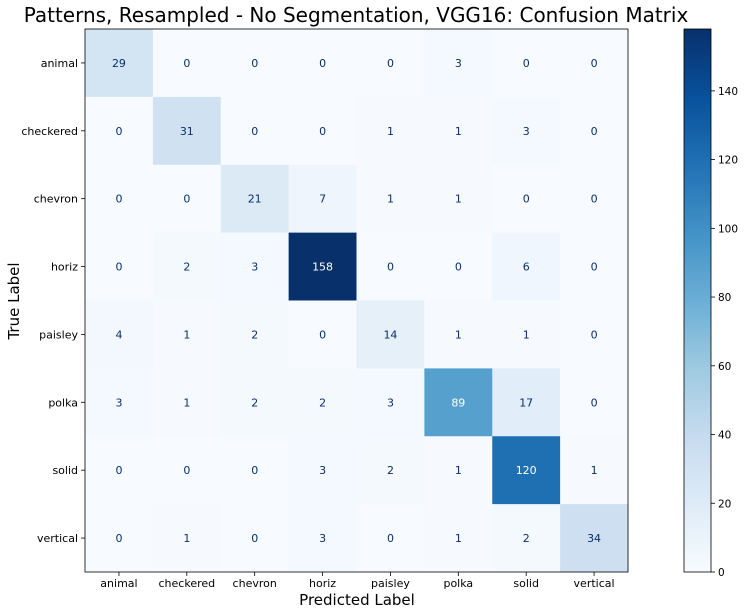 Image resolution: width=744 pixels, height=615 pixels. I want to click on cell-value-label: 17, so click(526, 402).